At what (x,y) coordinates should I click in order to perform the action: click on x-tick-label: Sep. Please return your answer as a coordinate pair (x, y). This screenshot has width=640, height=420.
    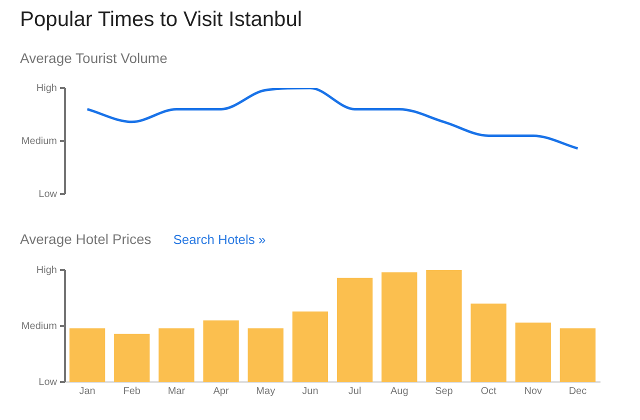
    Looking at the image, I should click on (444, 391).